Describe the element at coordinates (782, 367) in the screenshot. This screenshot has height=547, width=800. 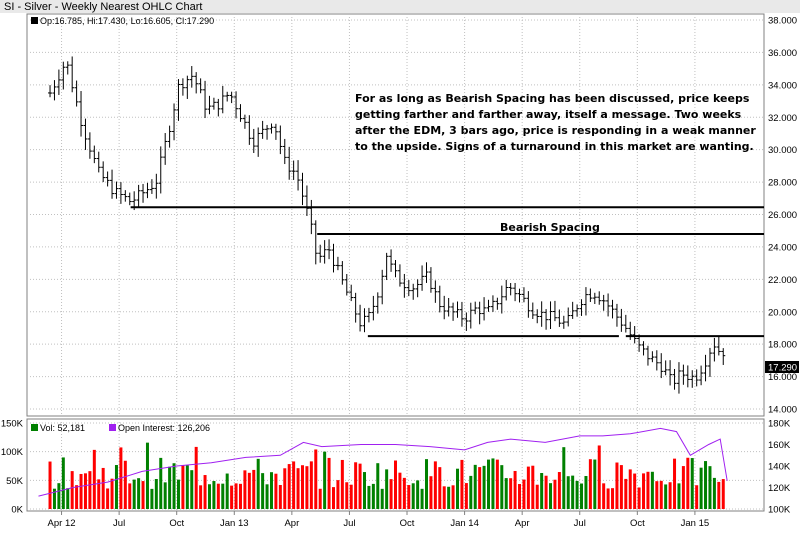
I see `last-price-box` at that location.